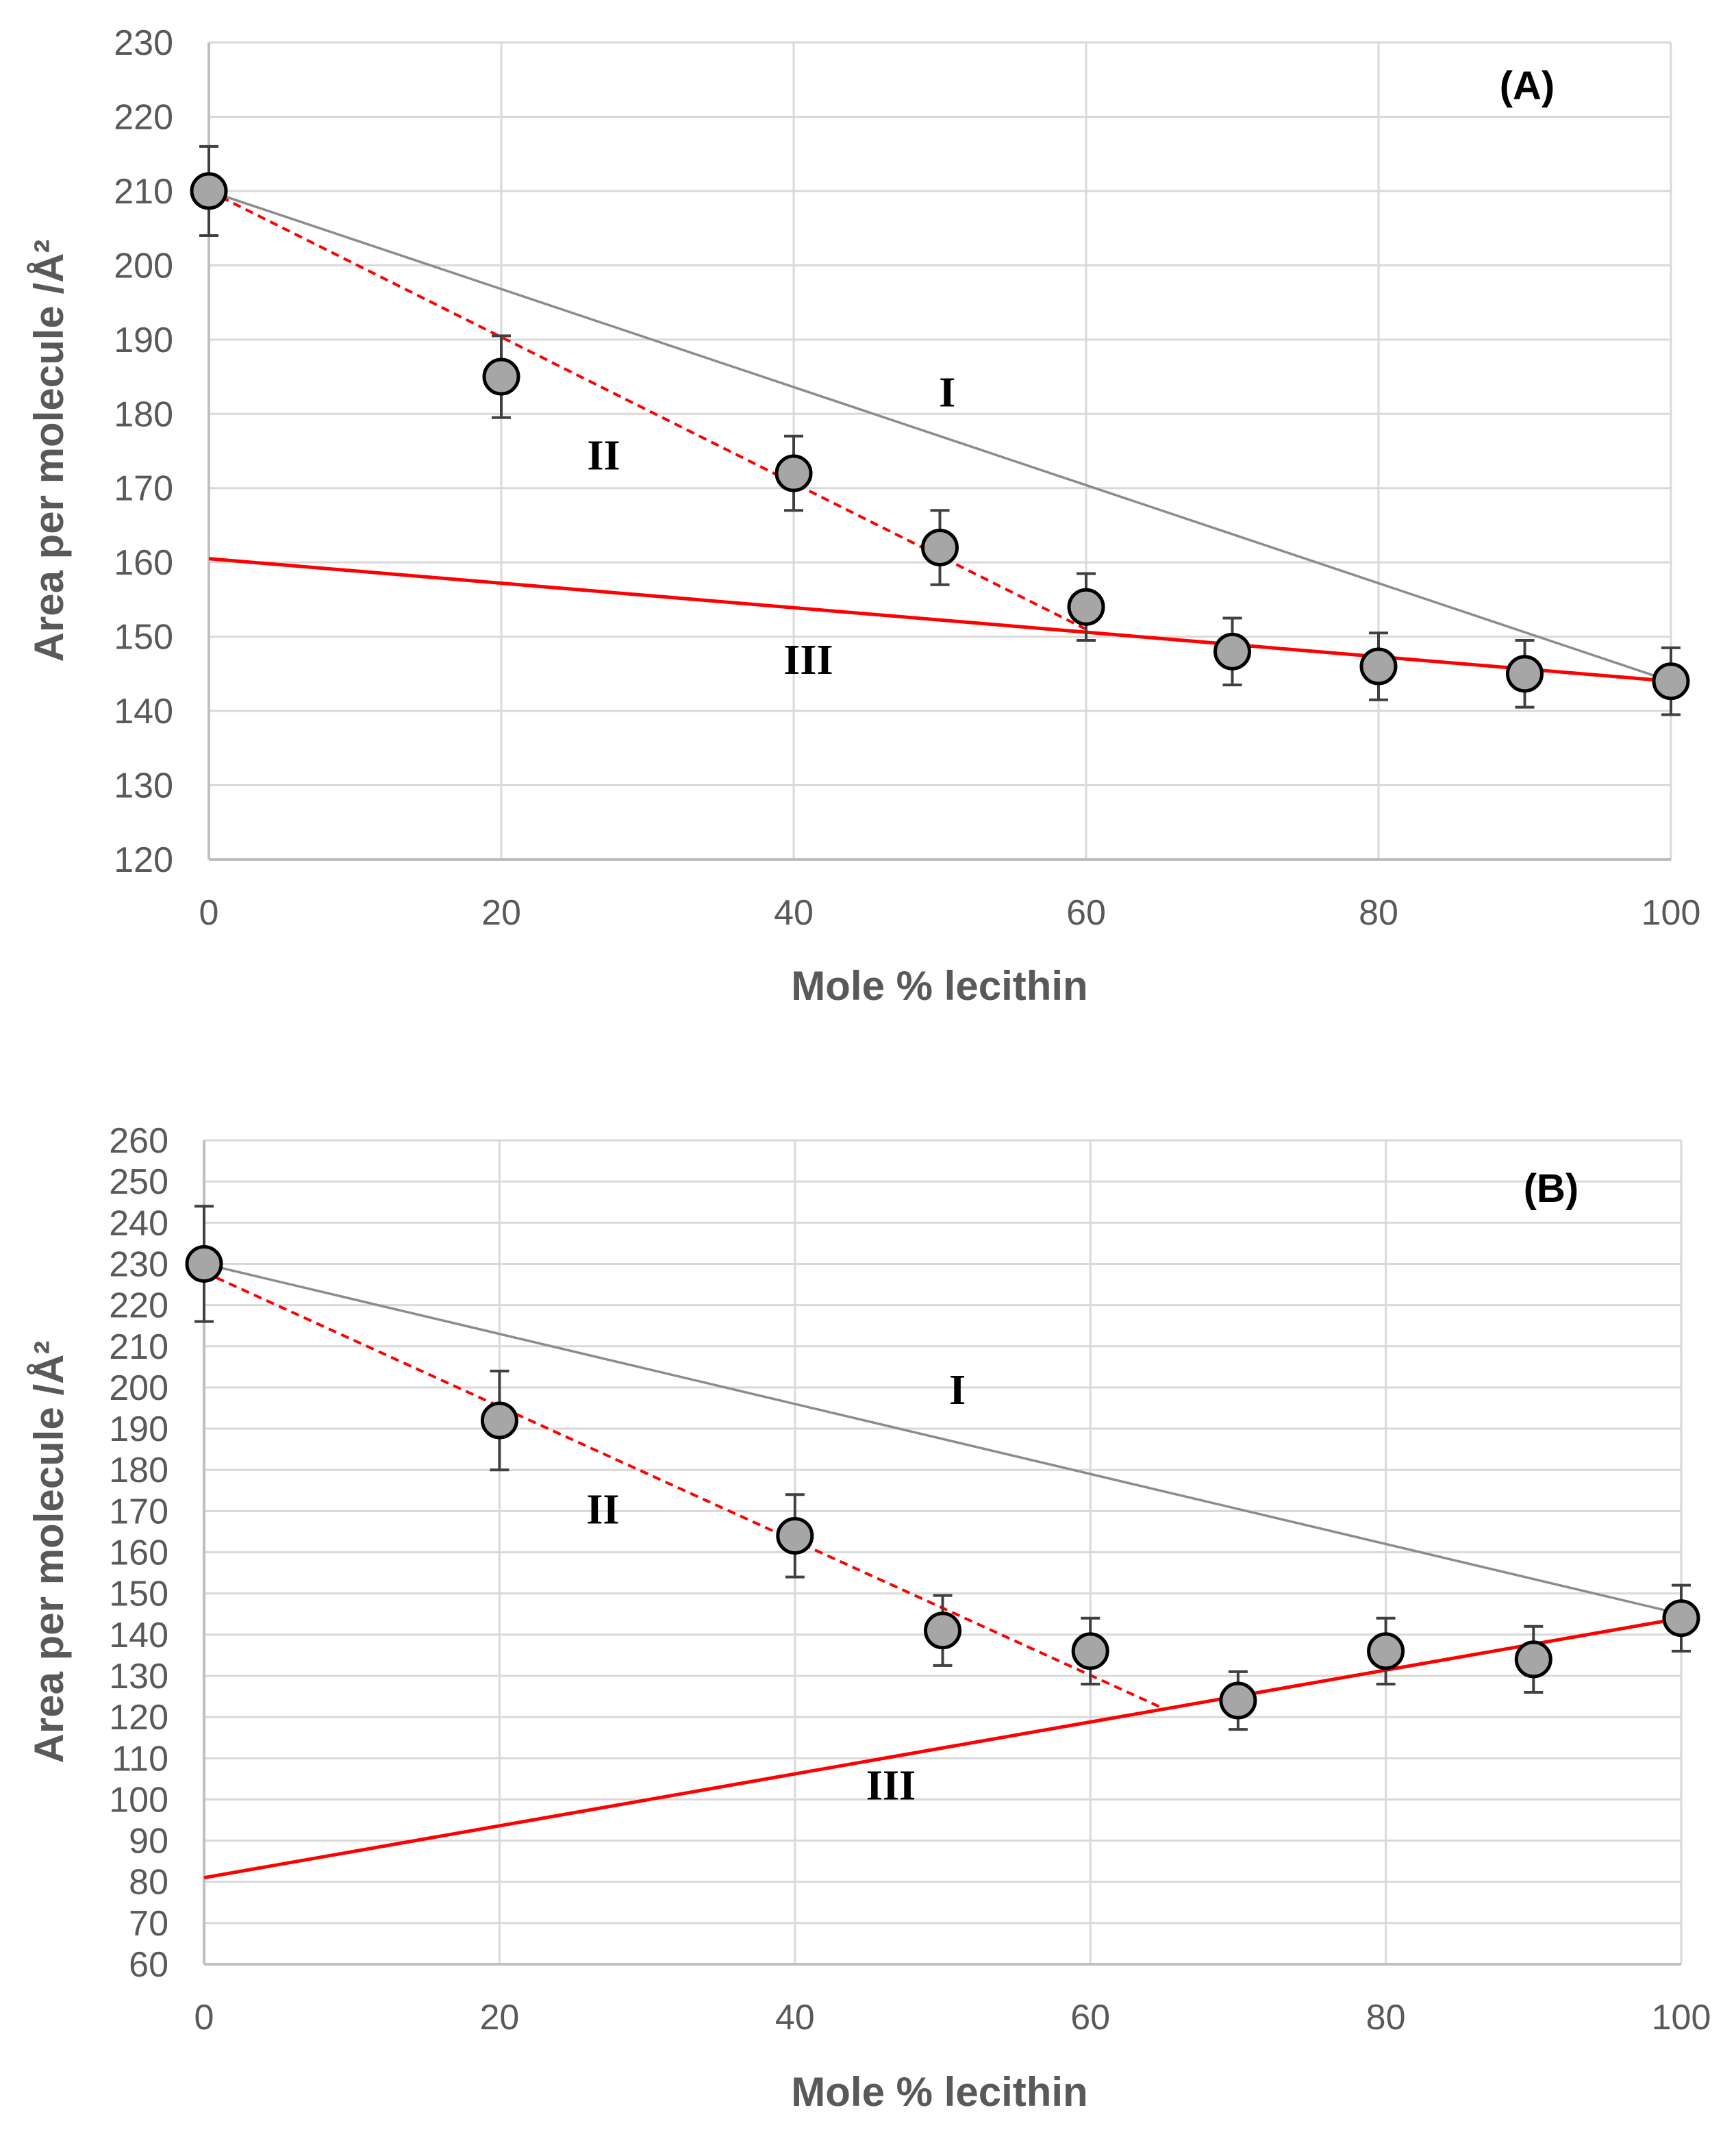 This screenshot has height=2132, width=1736. What do you see at coordinates (138, 1223) in the screenshot?
I see `y-tick-label: 240` at bounding box center [138, 1223].